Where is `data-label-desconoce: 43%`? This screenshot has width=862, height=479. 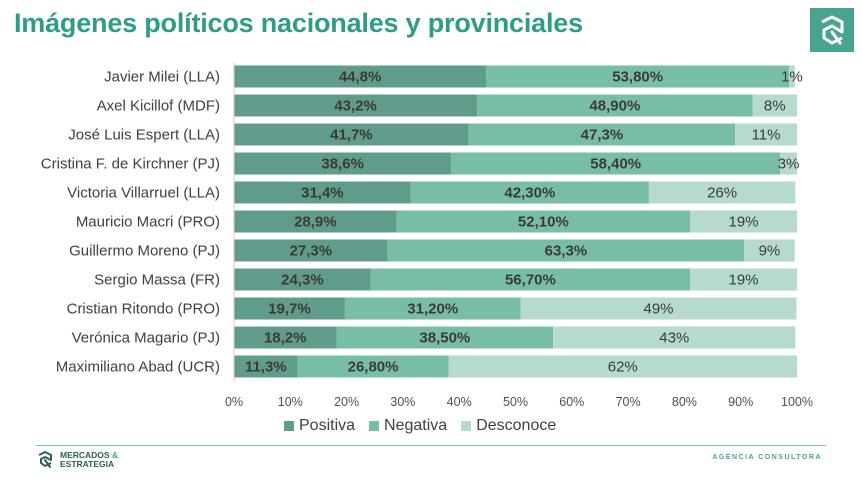 data-label-desconoce: 43% is located at coordinates (674, 338).